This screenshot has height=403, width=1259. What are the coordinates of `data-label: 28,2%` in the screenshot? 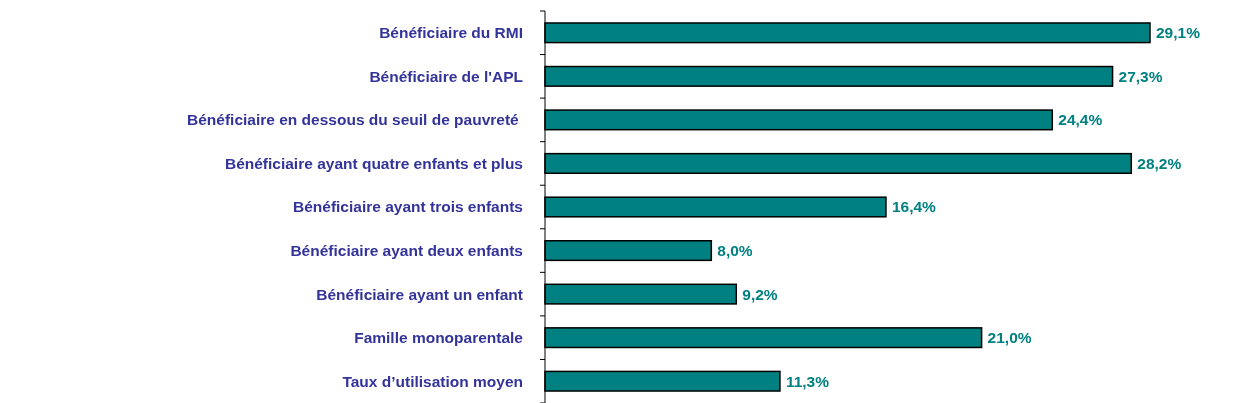 It's located at (1159, 163).